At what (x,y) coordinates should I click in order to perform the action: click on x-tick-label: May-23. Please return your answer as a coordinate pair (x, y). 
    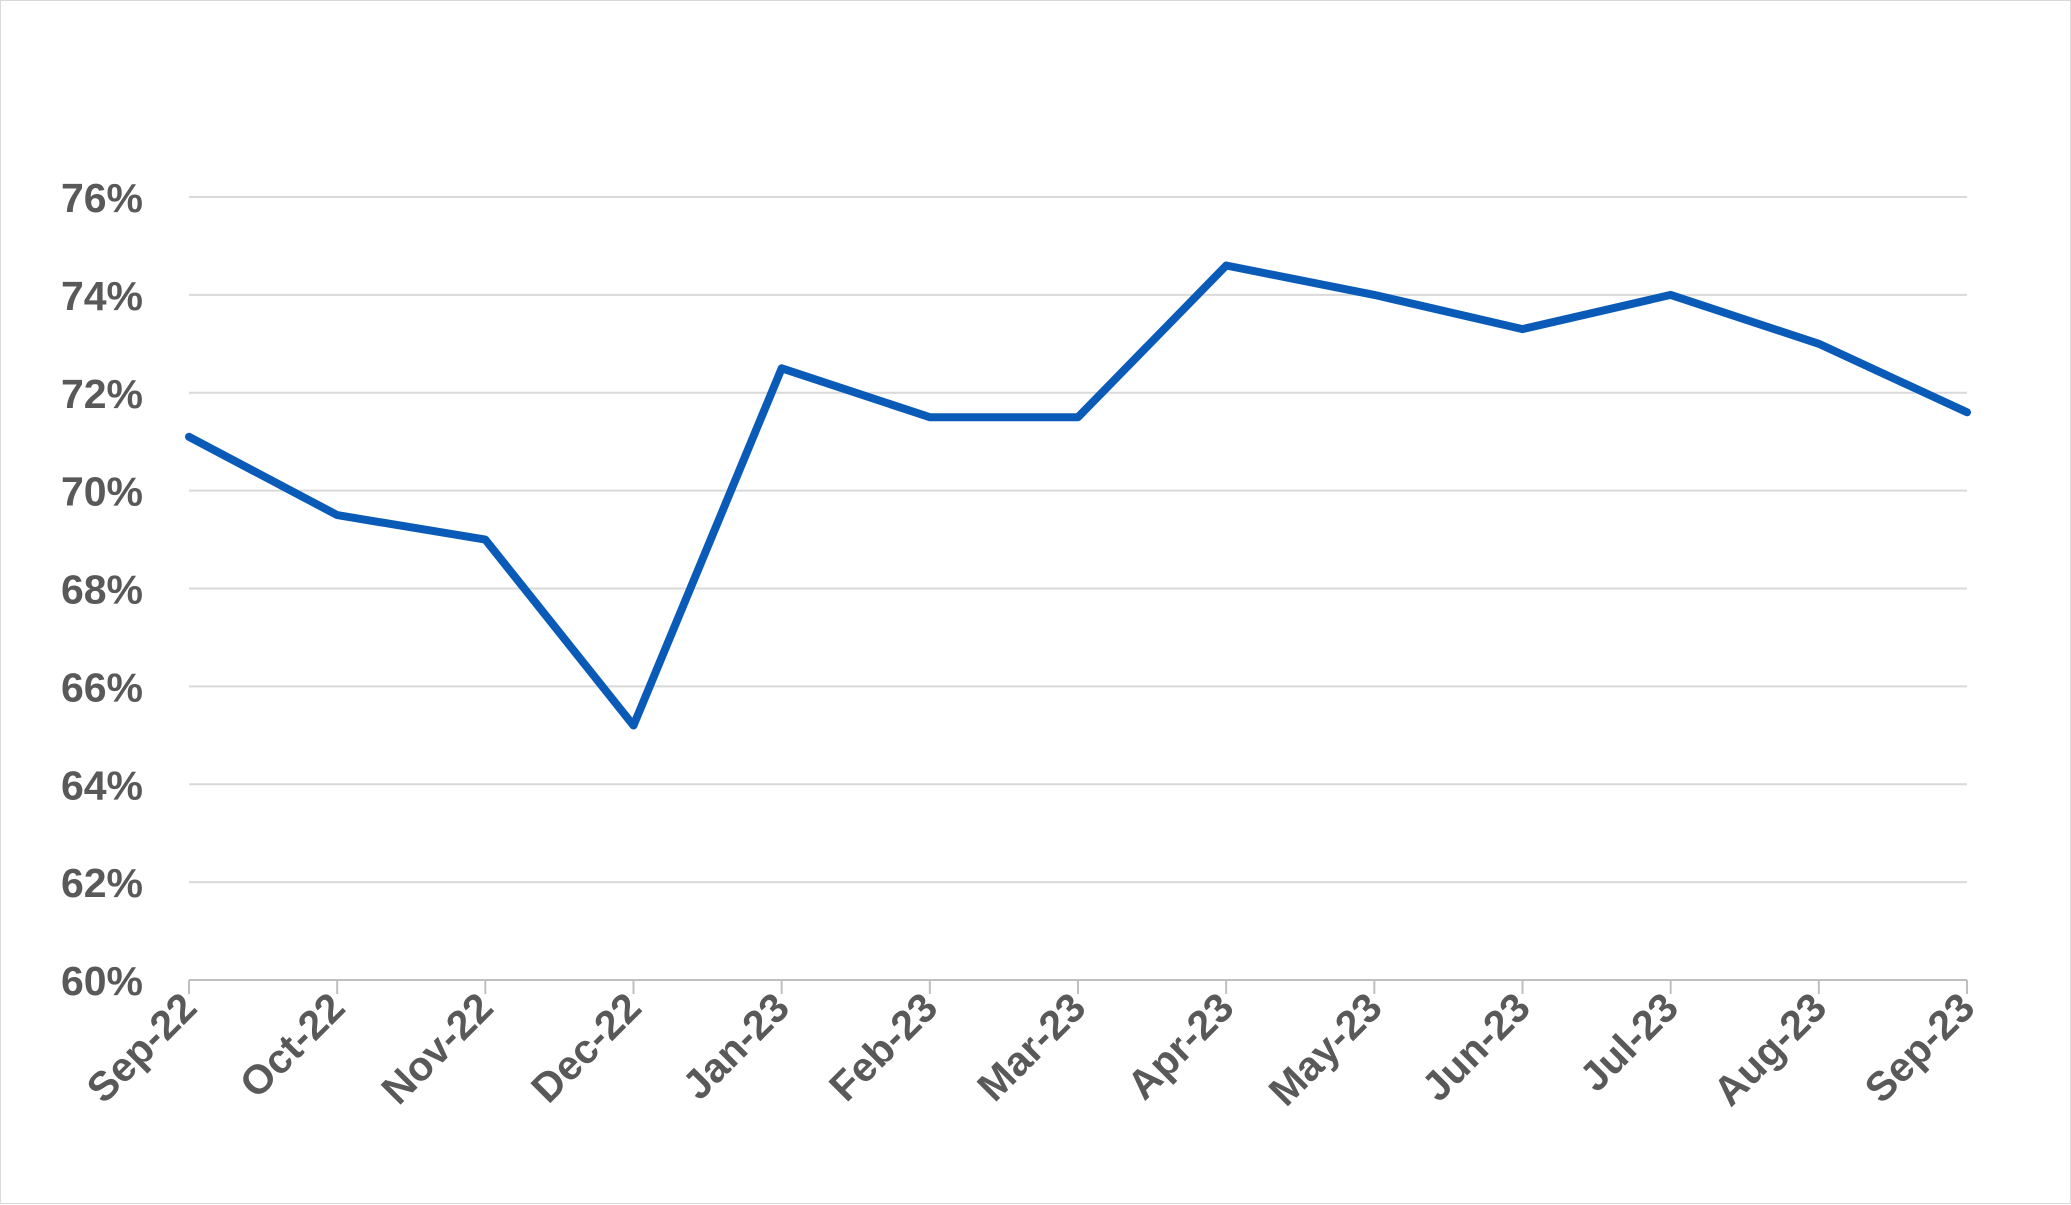
    Looking at the image, I should click on (1325, 1049).